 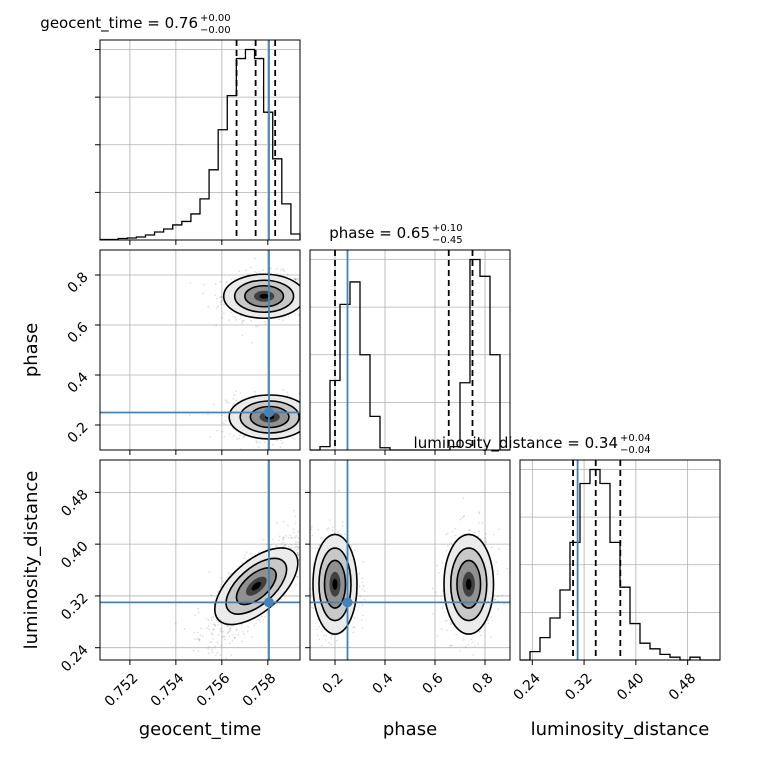 What do you see at coordinates (527, 686) in the screenshot?
I see `xtick-label-luminosity_distance-0: 0.24` at bounding box center [527, 686].